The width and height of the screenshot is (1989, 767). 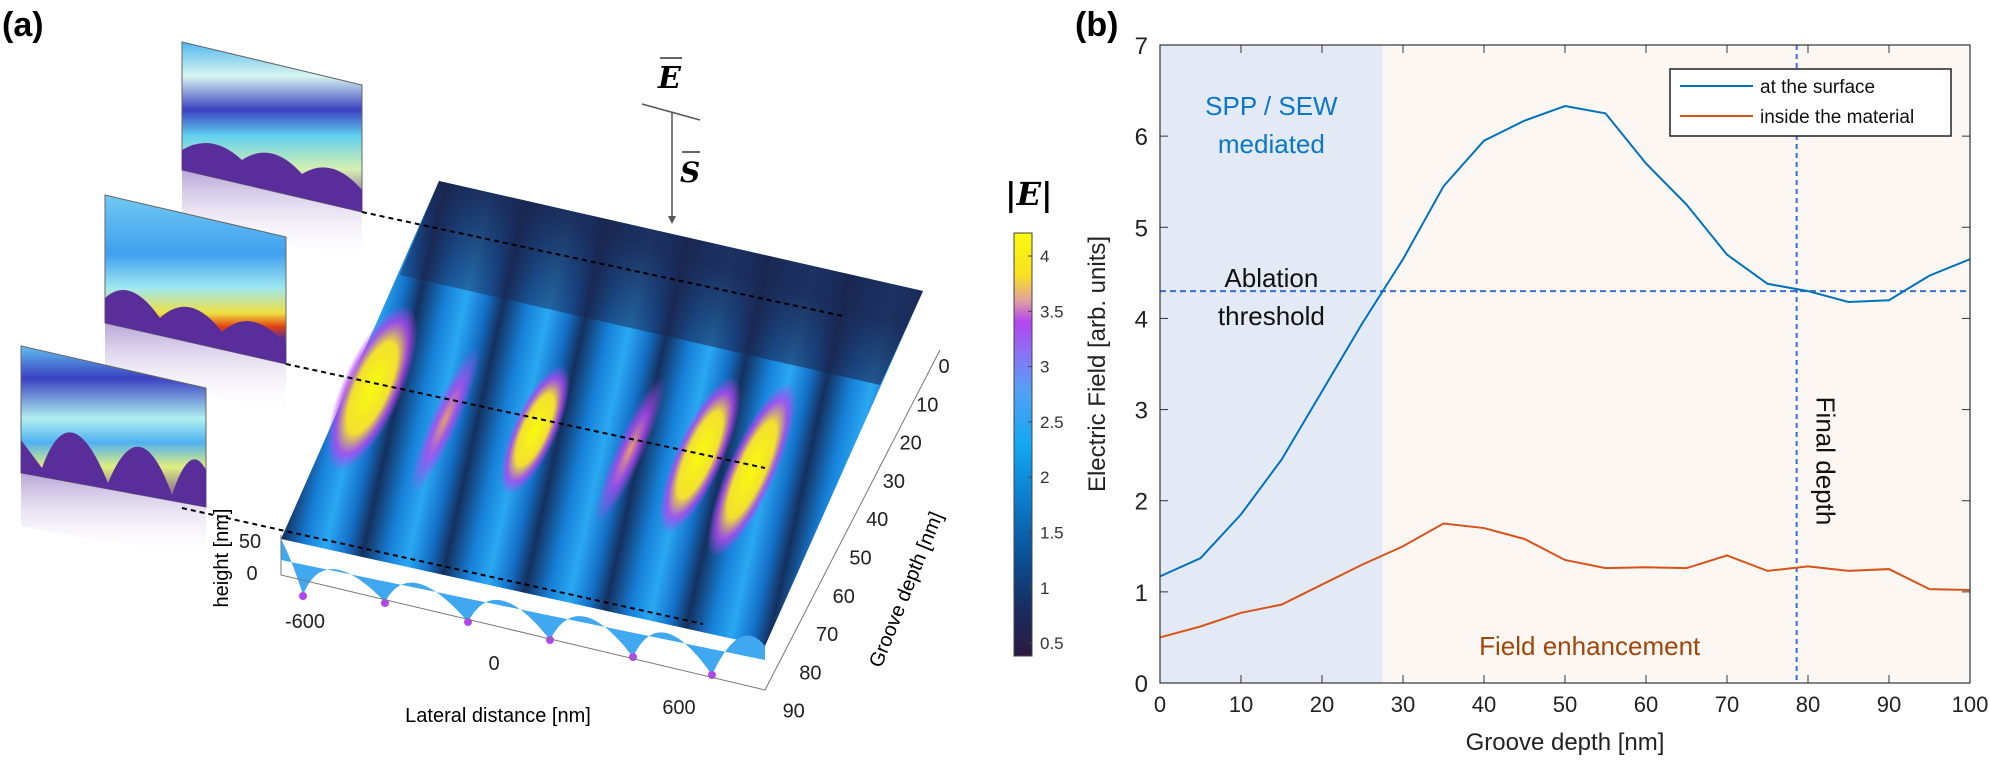 I want to click on colorbar-tick-label: 2, so click(x=1044, y=477).